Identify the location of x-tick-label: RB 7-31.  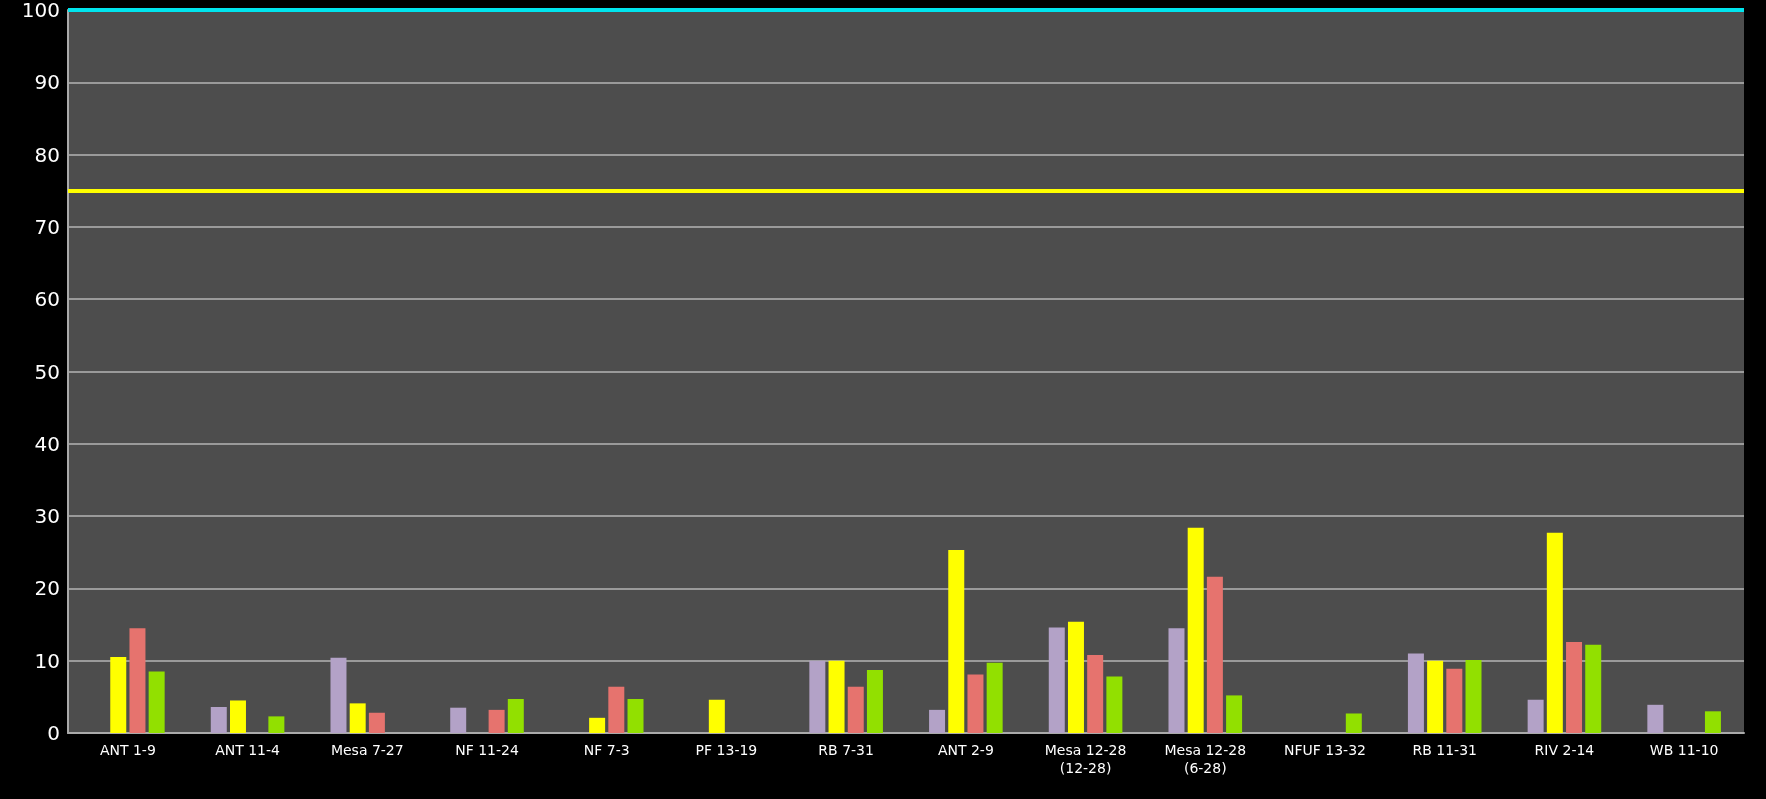
(846, 750).